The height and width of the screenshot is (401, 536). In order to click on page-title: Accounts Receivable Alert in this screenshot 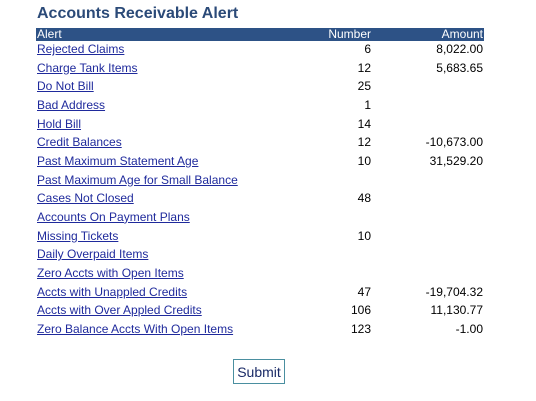, I will do `click(138, 13)`.